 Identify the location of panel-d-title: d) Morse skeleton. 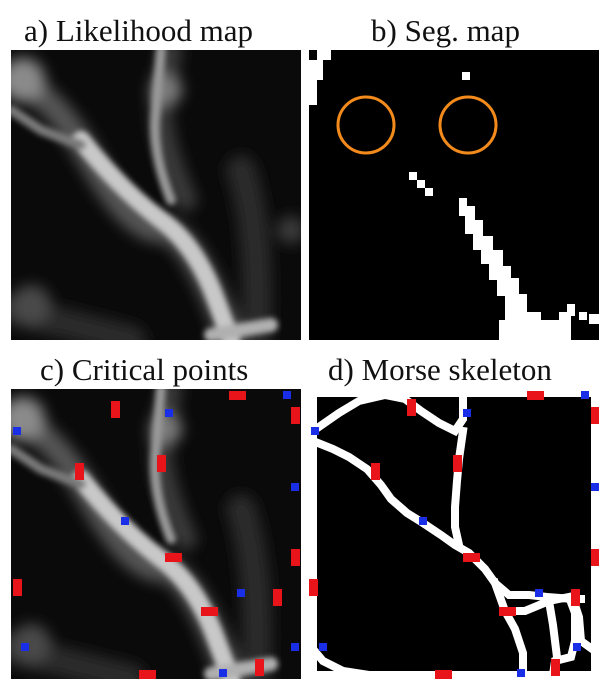
(440, 369).